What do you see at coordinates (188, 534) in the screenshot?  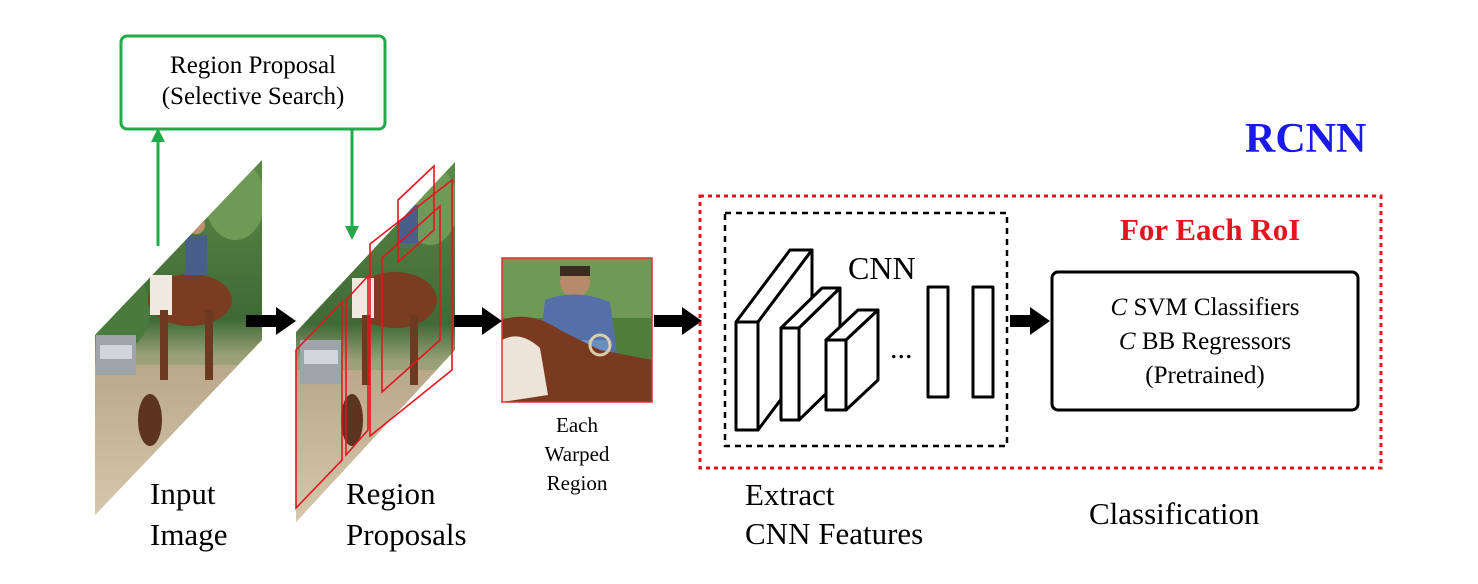 I see `caption-input-2: Image` at bounding box center [188, 534].